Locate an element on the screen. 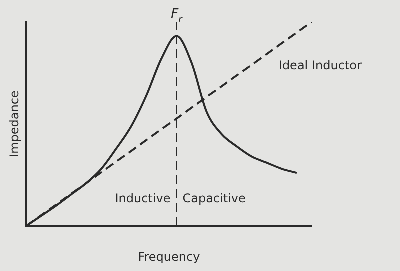  annotation: Capacitive is located at coordinates (214, 198).